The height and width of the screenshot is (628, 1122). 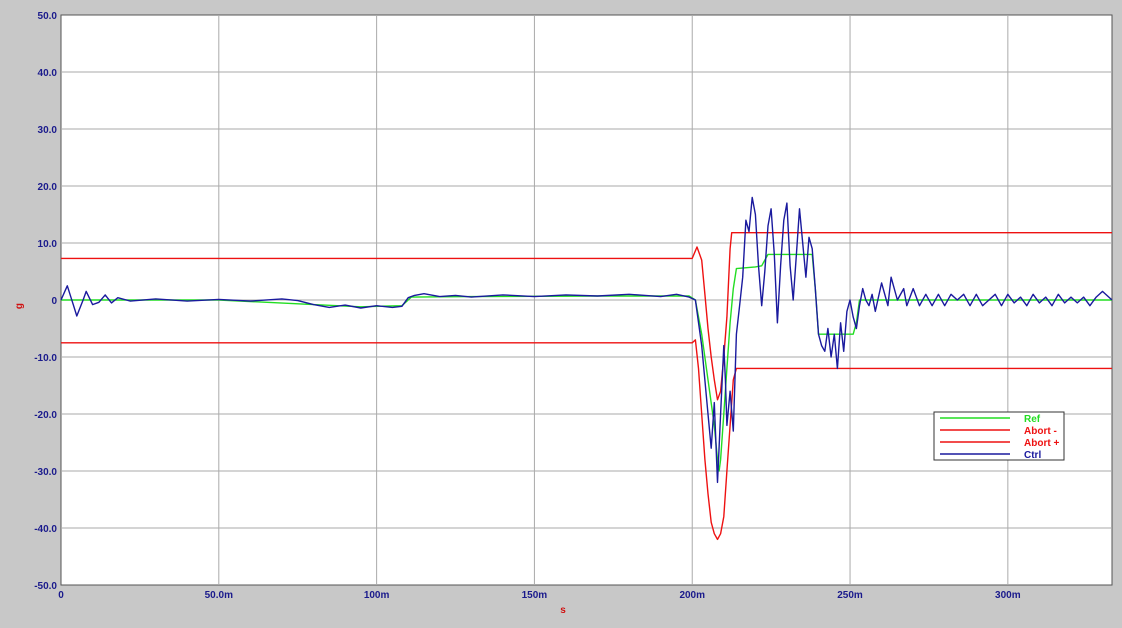 What do you see at coordinates (999, 436) in the screenshot?
I see `legend-box` at bounding box center [999, 436].